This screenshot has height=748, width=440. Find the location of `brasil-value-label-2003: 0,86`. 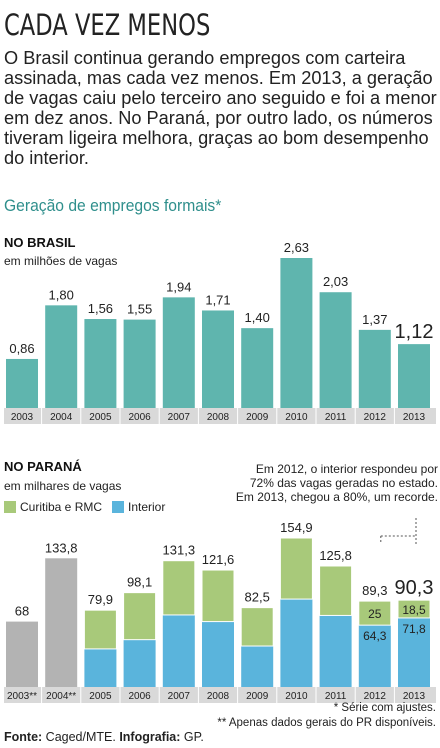

brasil-value-label-2003: 0,86 is located at coordinates (21, 348).